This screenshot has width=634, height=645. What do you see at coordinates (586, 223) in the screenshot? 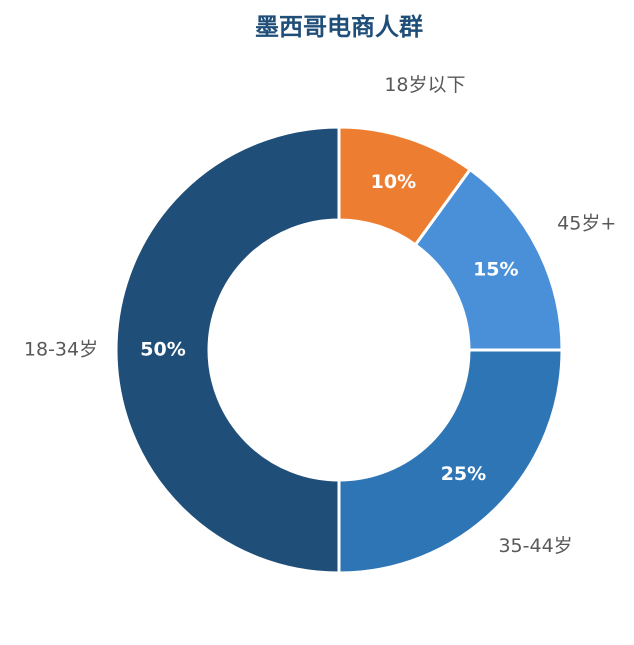
I see `category-label: 45岁+` at bounding box center [586, 223].